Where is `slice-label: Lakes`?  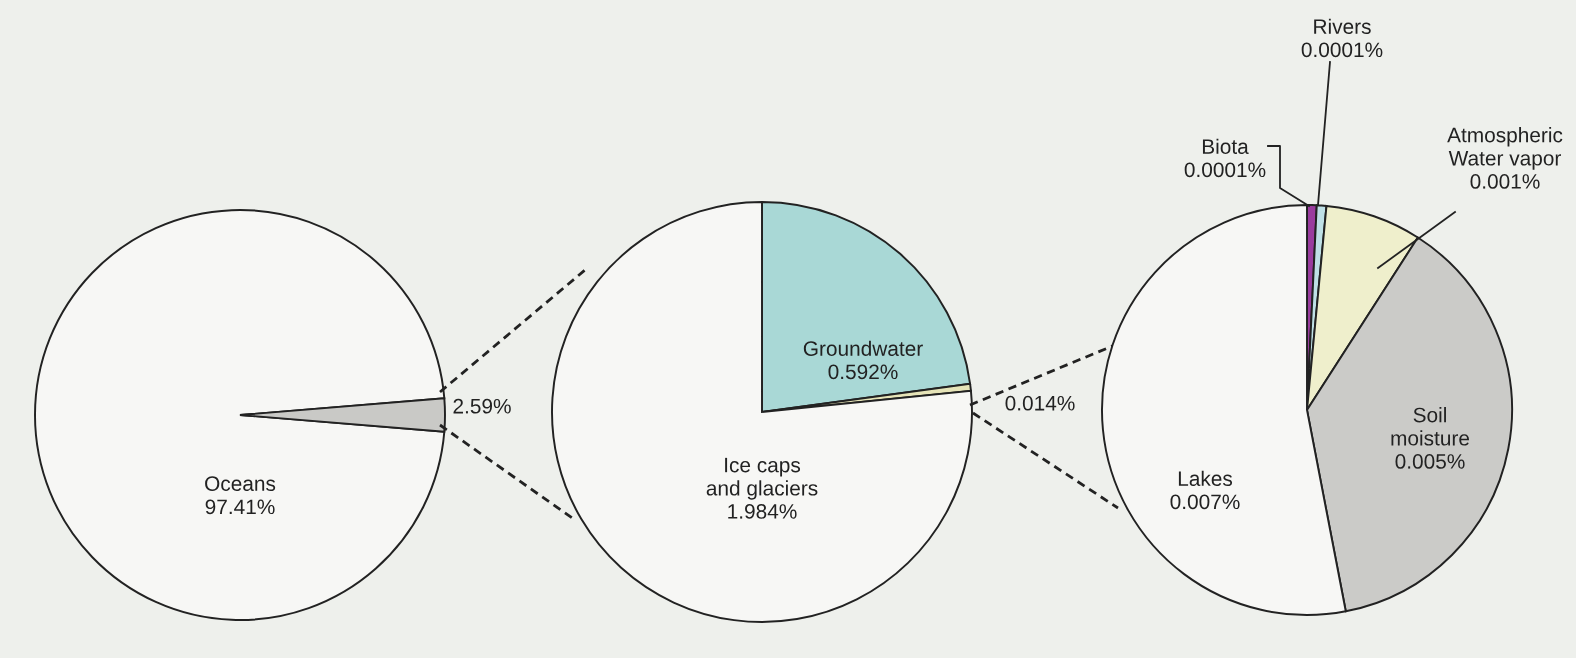 slice-label: Lakes is located at coordinates (1205, 478).